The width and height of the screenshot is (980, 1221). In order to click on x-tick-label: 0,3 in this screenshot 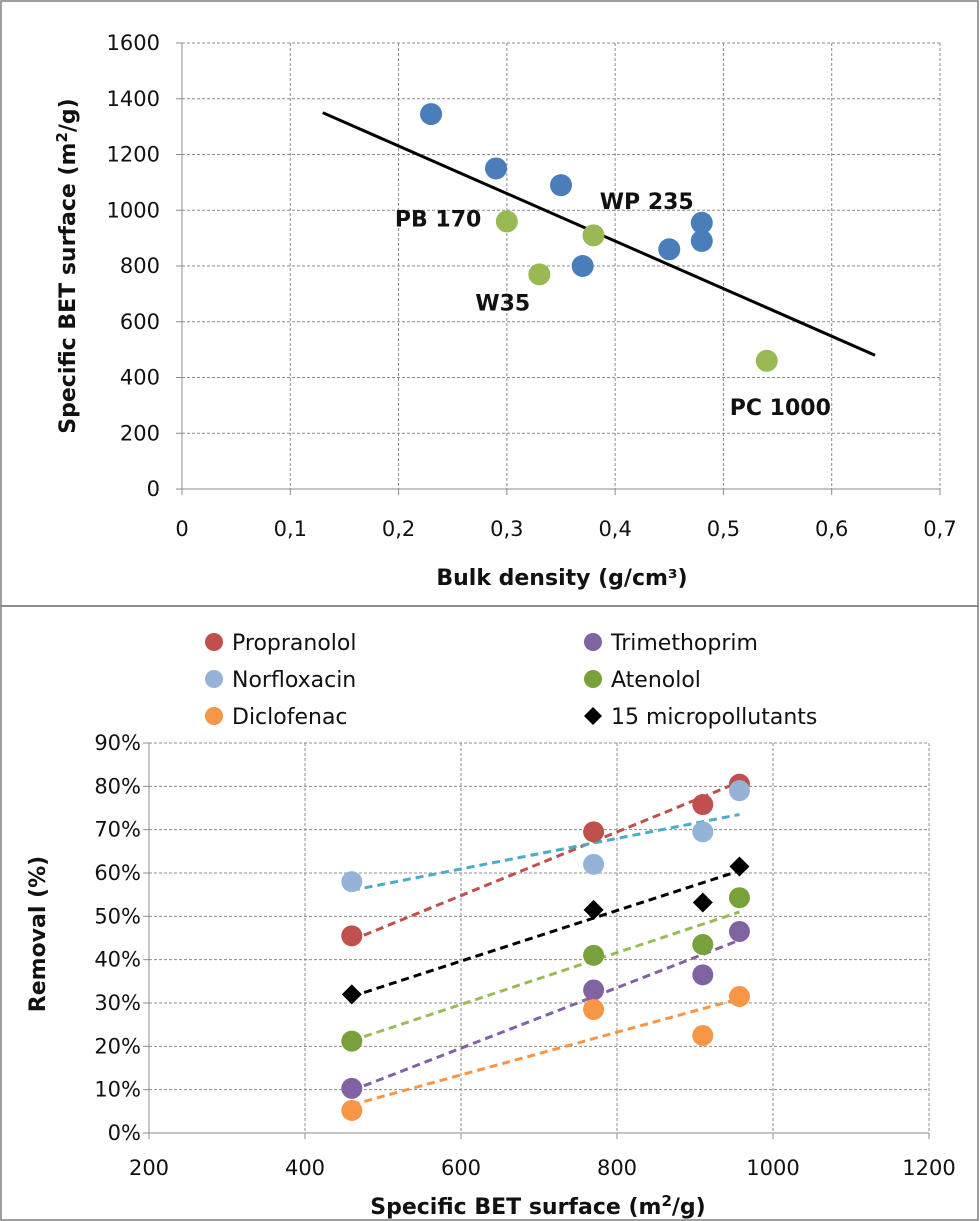, I will do `click(506, 529)`.